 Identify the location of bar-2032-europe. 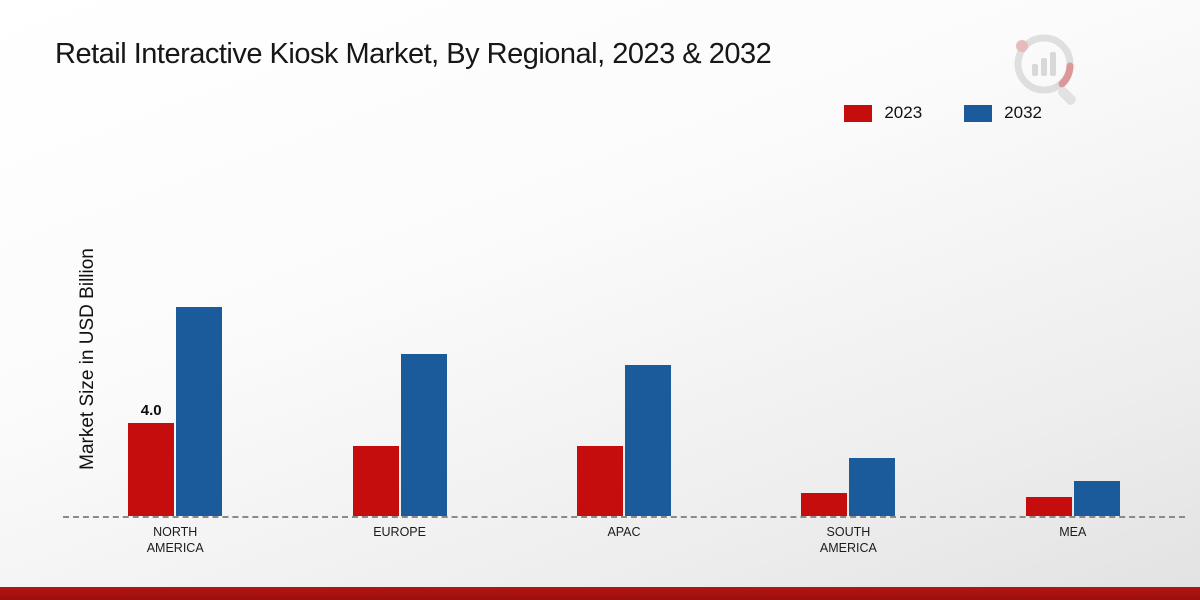
(423, 435).